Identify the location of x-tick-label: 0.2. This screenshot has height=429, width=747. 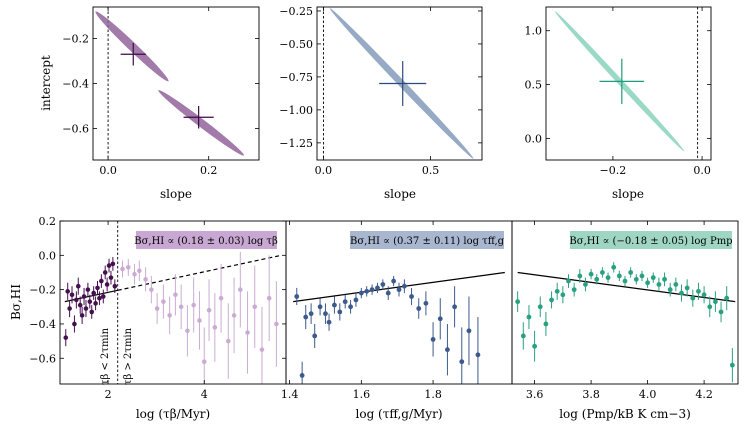
(209, 170).